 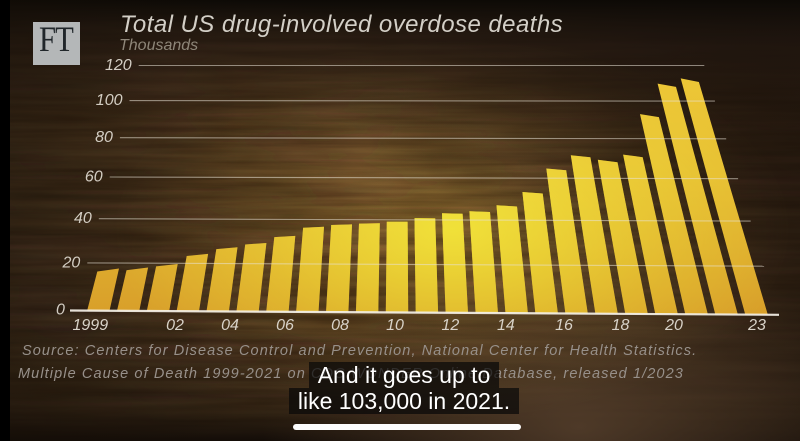 I want to click on svg-text: 40, so click(x=83, y=218).